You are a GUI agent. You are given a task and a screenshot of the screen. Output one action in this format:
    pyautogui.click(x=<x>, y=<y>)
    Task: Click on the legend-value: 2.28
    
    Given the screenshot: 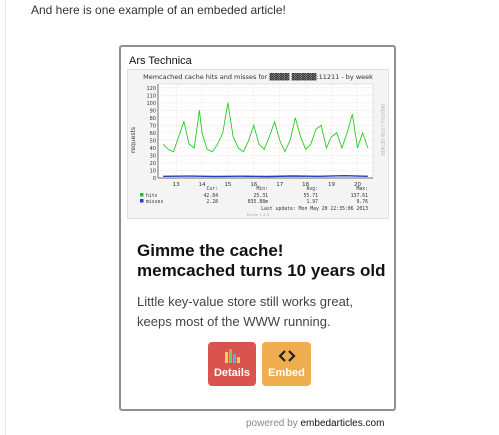 What is the action you would take?
    pyautogui.click(x=212, y=202)
    